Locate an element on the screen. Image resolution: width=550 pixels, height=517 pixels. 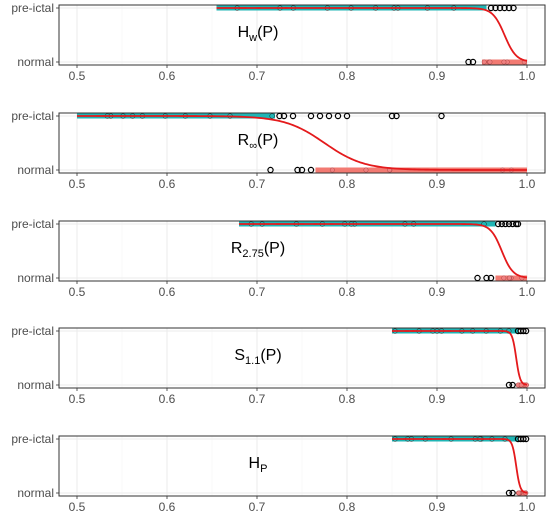
panel-title: R2.75(P) is located at coordinates (258, 250).